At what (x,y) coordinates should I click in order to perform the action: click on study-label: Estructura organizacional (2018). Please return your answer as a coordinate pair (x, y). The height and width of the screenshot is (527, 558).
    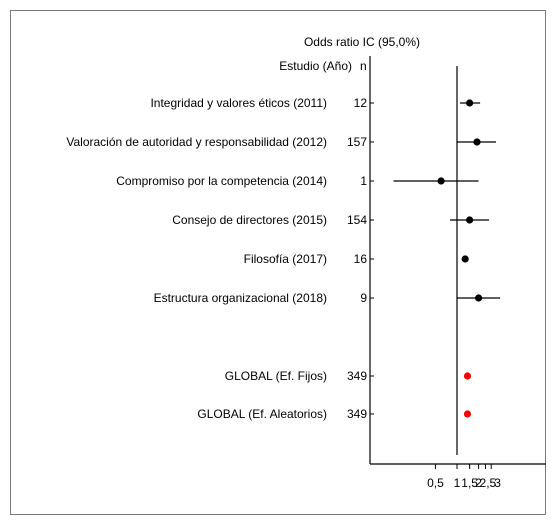
    Looking at the image, I should click on (240, 298).